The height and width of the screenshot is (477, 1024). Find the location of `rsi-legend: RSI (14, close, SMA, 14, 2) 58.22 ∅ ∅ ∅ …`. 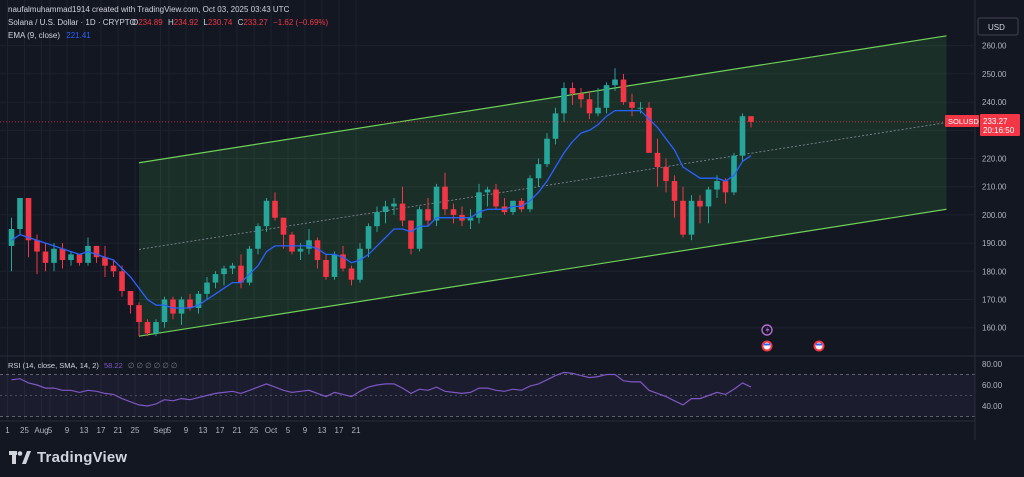

rsi-legend: RSI (14, close, SMA, 14, 2) 58.22 ∅ ∅ ∅ … is located at coordinates (93, 365).